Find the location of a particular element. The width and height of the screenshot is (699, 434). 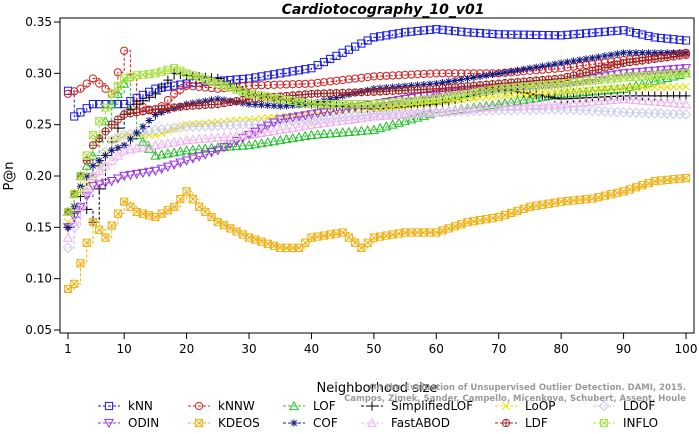

chart-title: Cardiotocography_10_v01 is located at coordinates (383, 10).